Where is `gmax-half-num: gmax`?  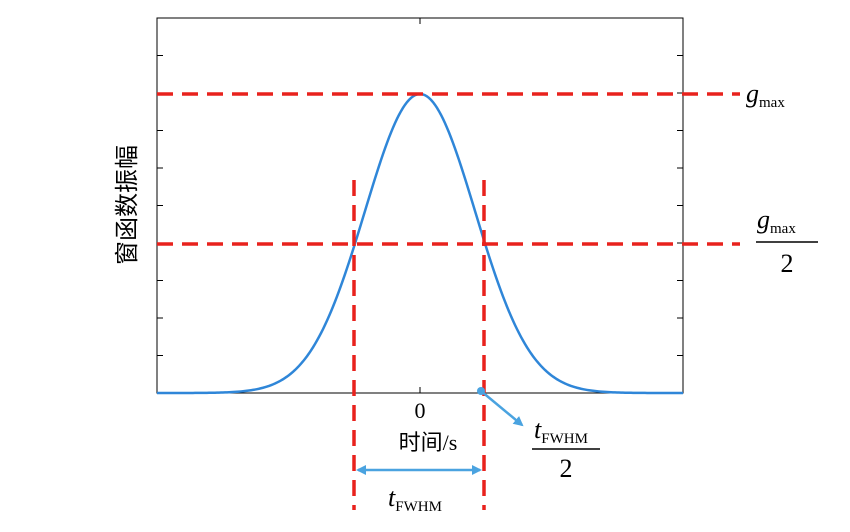
gmax-half-num: gmax is located at coordinates (776, 221).